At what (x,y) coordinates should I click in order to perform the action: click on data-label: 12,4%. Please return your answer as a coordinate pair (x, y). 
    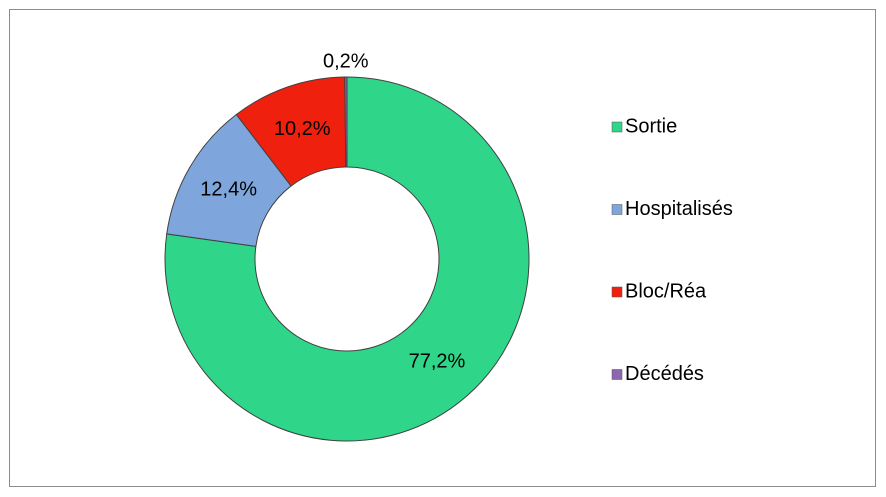
    Looking at the image, I should click on (228, 189).